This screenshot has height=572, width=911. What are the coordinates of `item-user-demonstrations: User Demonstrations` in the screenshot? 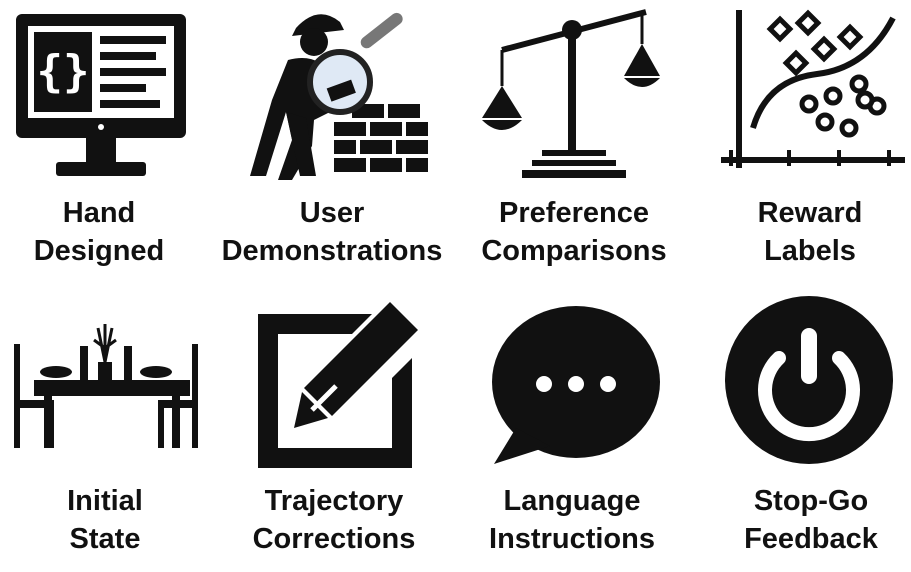 It's located at (336, 142).